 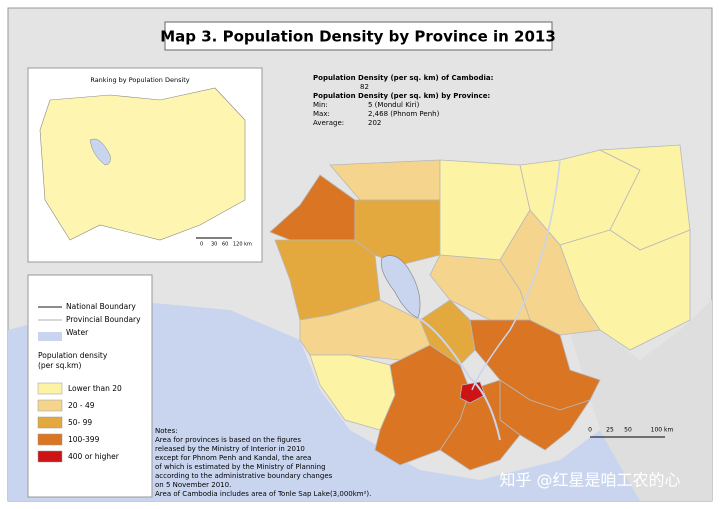 I want to click on inset-title: Ranking by Population Density, so click(x=139, y=80).